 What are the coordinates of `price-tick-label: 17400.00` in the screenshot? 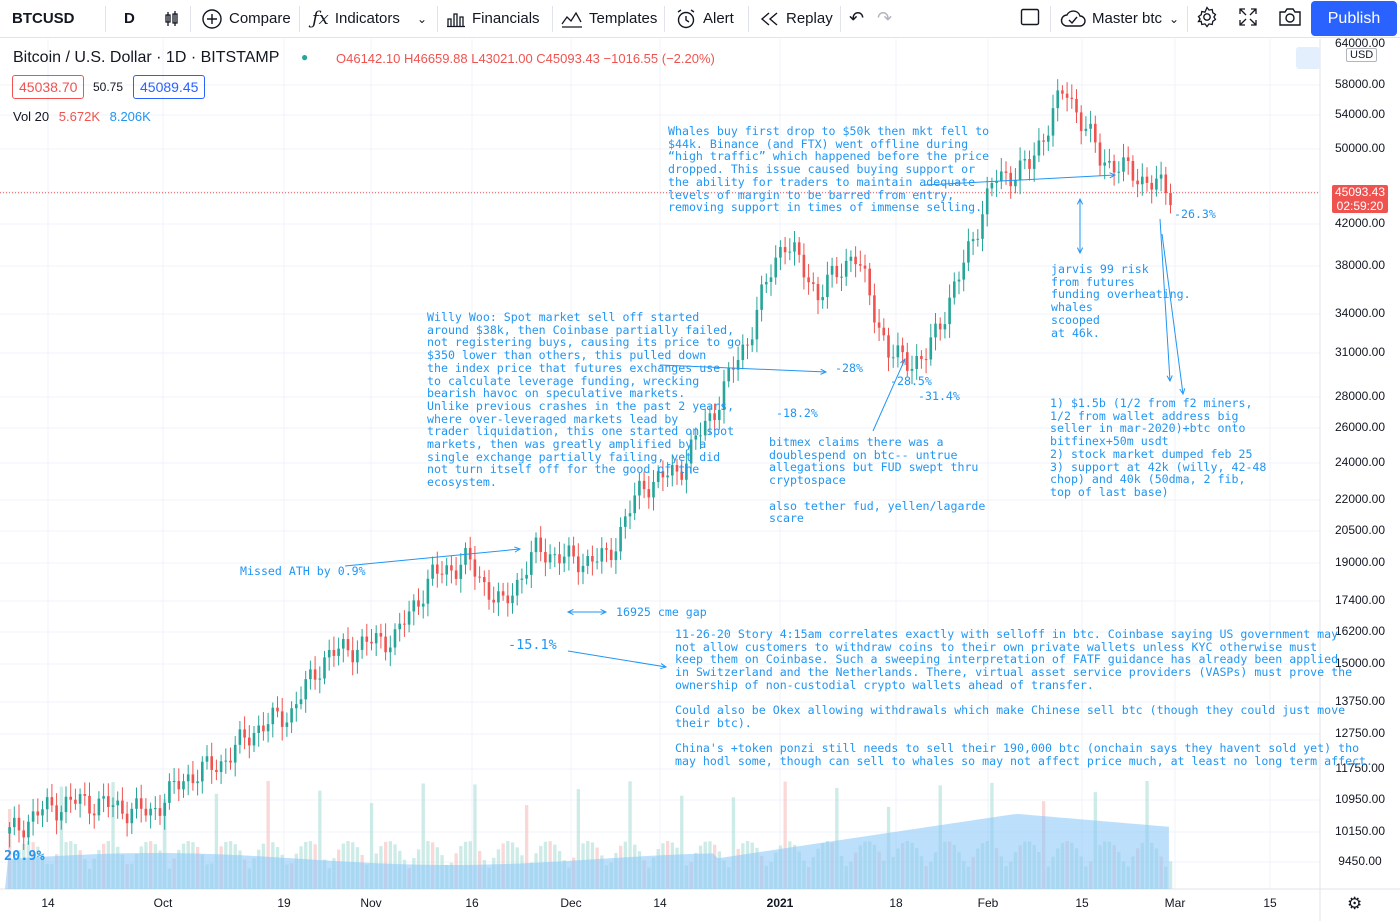 It's located at (1360, 600).